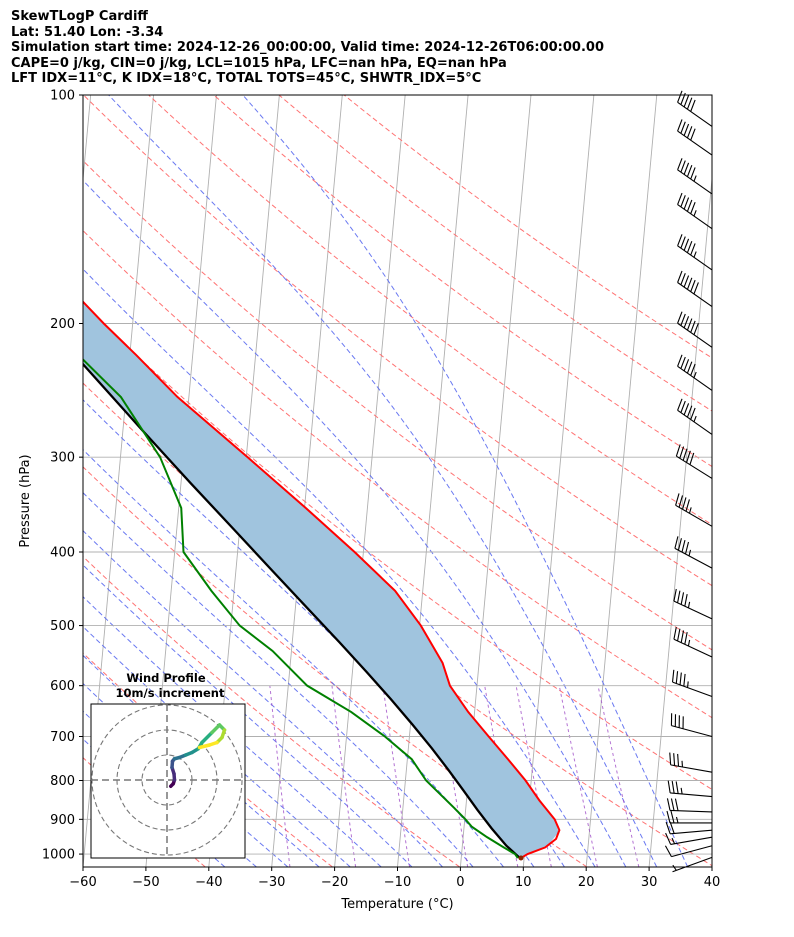 This screenshot has height=937, width=794. I want to click on x-tick-label: 30, so click(649, 882).